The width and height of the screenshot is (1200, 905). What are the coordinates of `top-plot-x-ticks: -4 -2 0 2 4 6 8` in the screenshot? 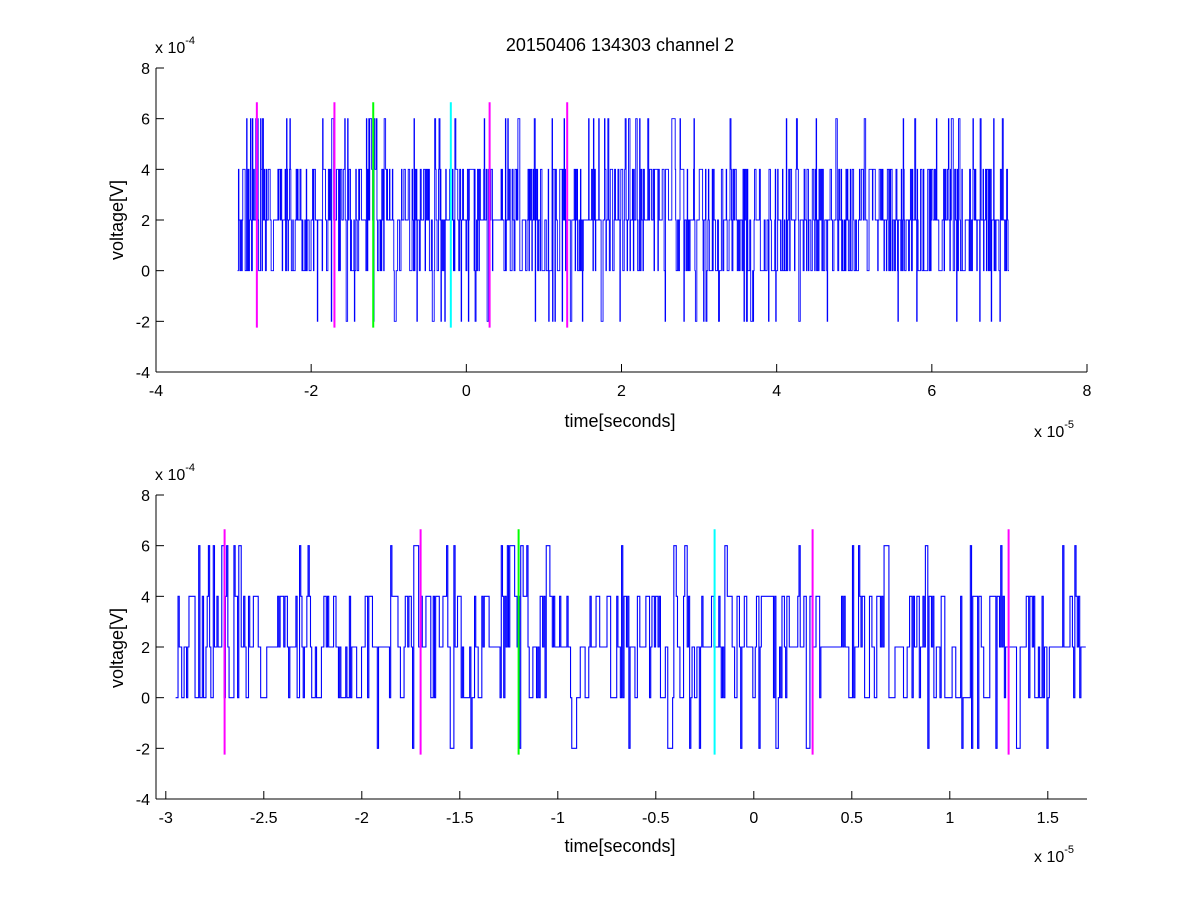 It's located at (620, 382).